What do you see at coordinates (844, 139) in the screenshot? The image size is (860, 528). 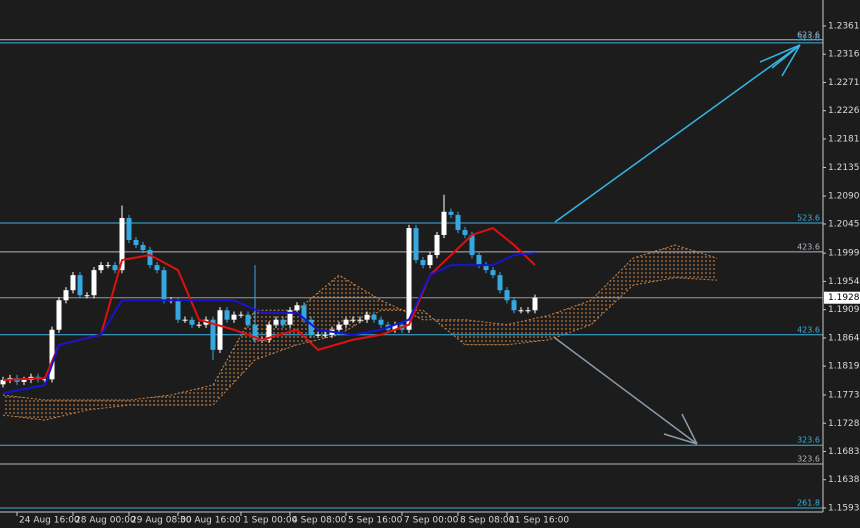 I see `y-tick-label: 1.21810` at bounding box center [844, 139].